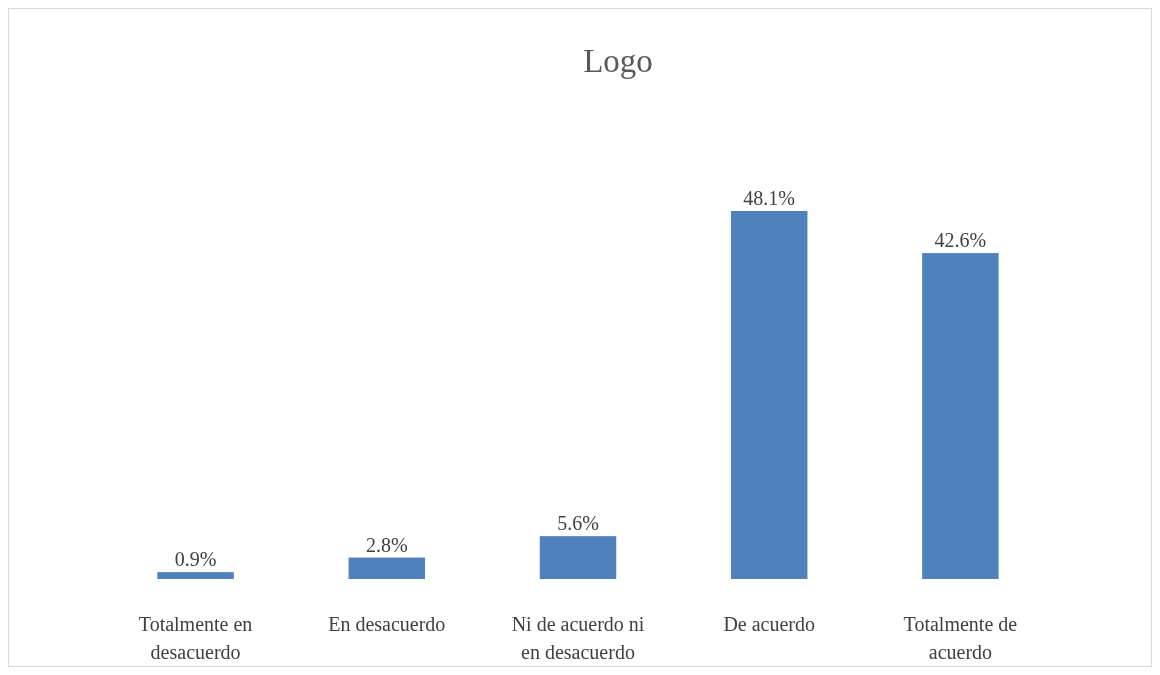 The width and height of the screenshot is (1160, 675). I want to click on data-label: 5.6%, so click(578, 523).